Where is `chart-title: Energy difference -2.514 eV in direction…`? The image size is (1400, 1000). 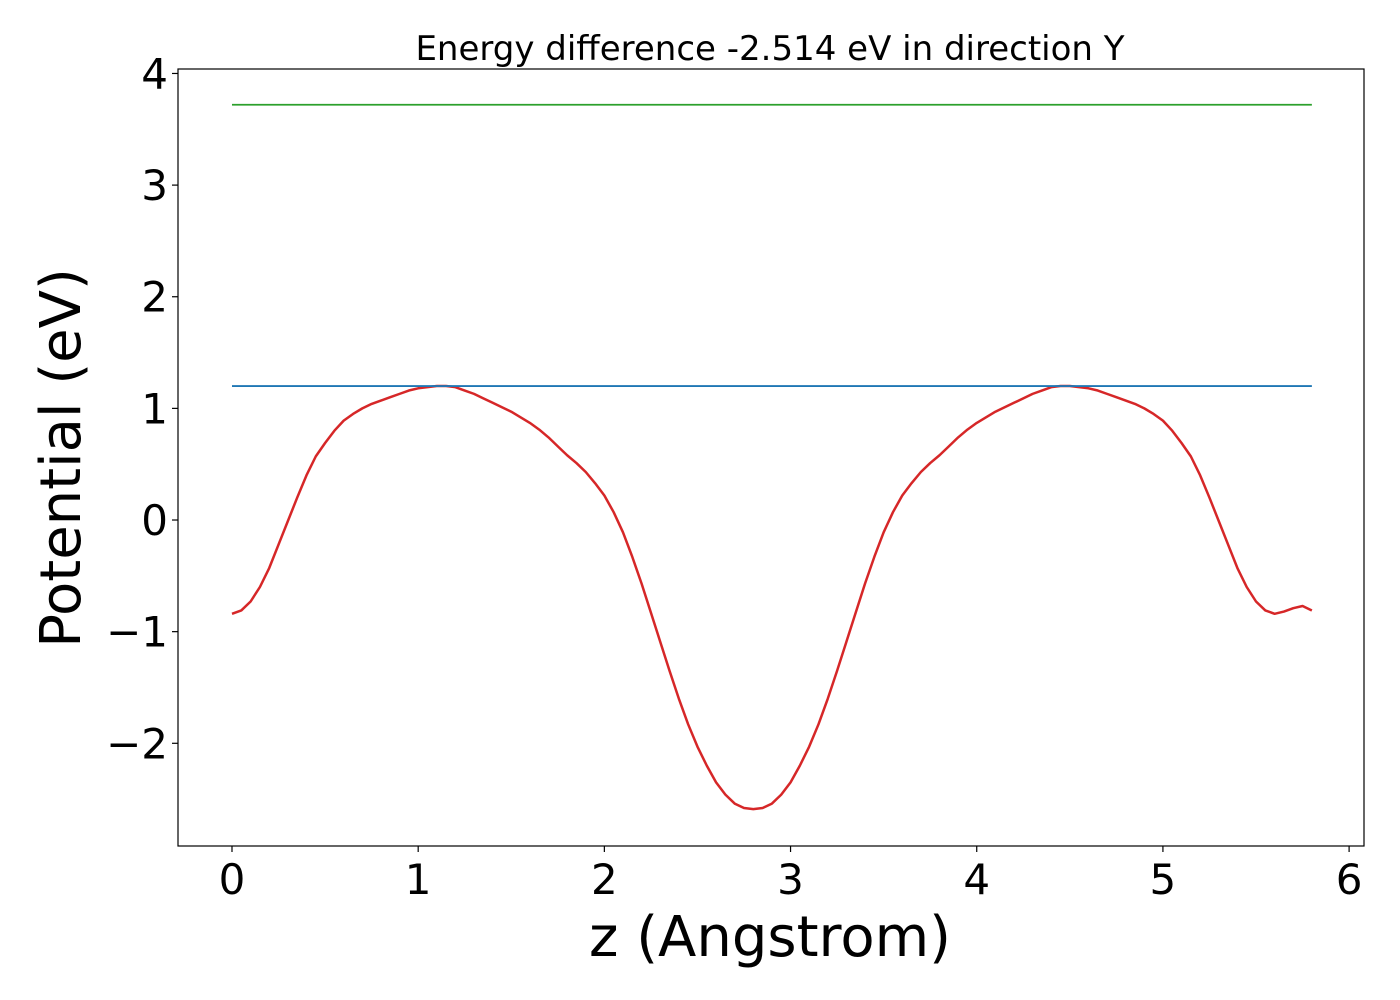 chart-title: Energy difference -2.514 eV in direction… is located at coordinates (769, 49).